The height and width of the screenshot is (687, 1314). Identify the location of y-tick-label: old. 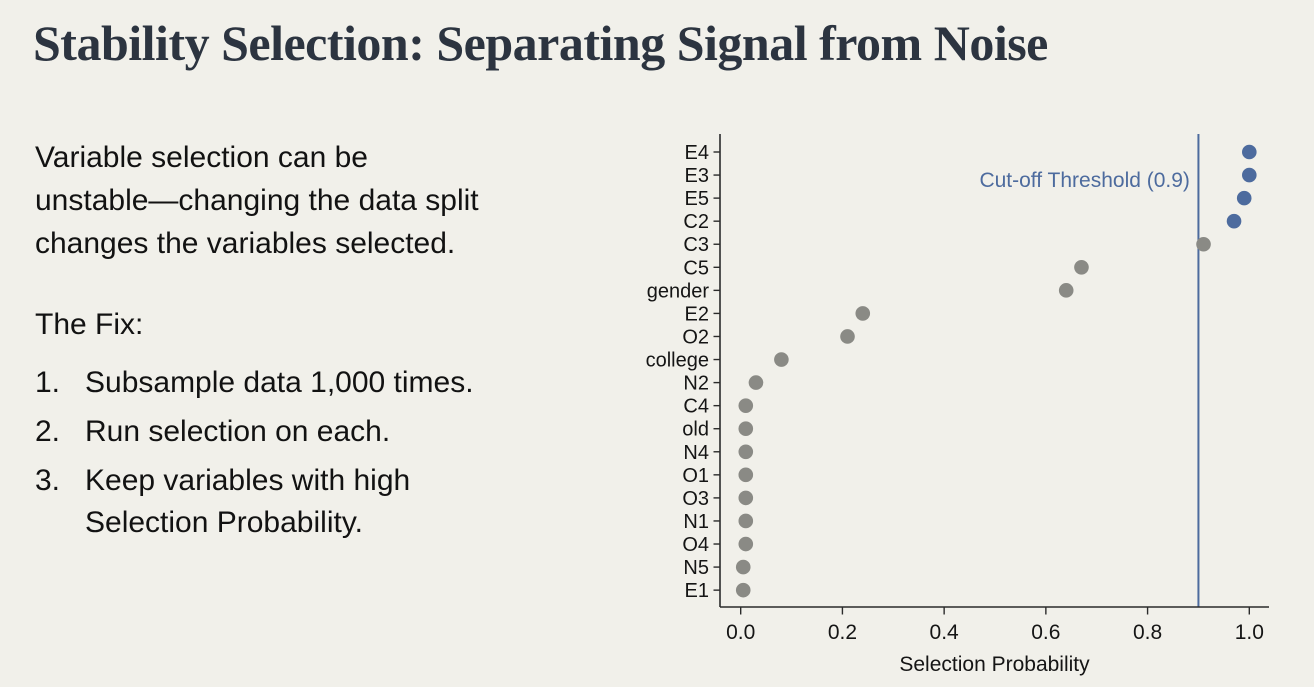
(695, 430).